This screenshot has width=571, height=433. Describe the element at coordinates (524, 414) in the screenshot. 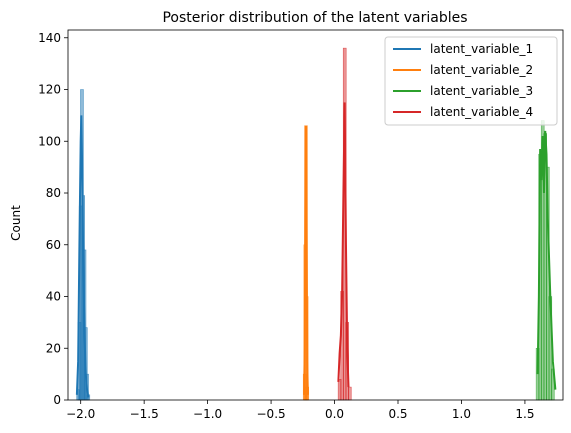

I see `x-tick-label: 1.5` at that location.